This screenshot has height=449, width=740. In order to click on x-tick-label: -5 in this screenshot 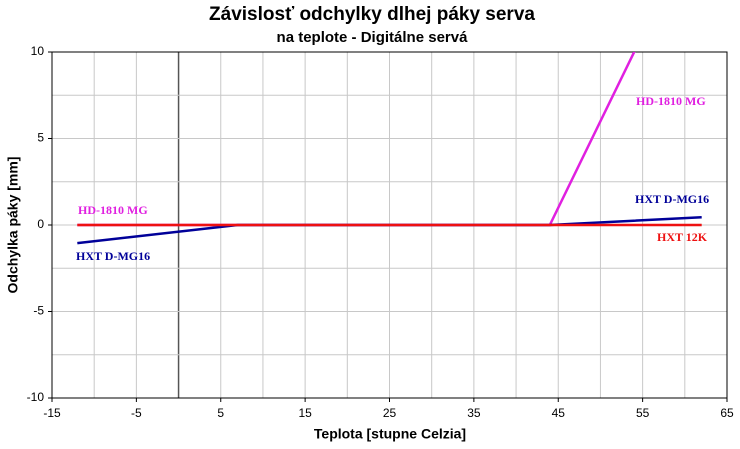, I will do `click(136, 413)`.